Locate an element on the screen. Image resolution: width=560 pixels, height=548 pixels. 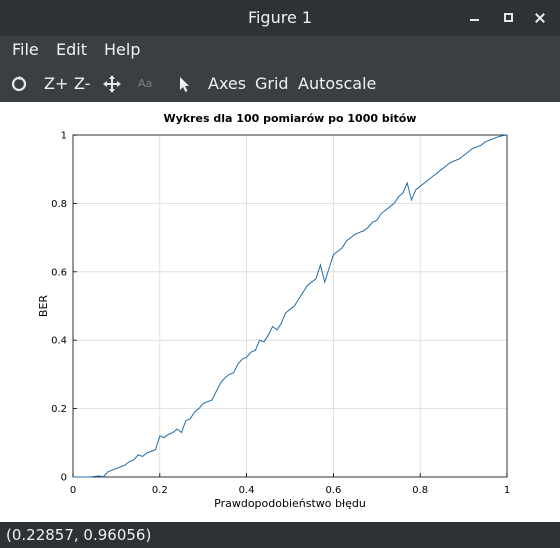
grid-button: Grid is located at coordinates (272, 83).